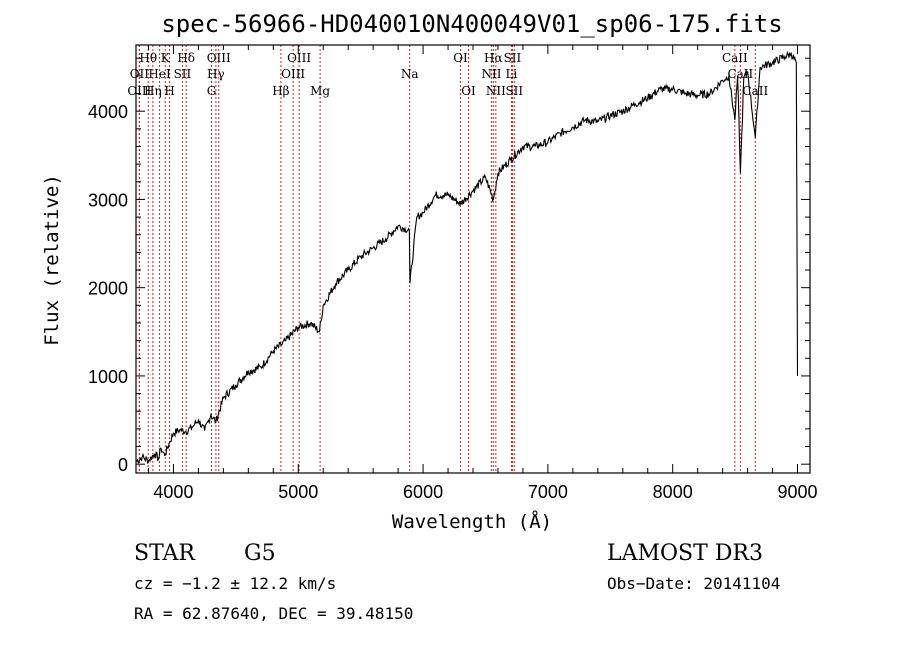 The image size is (900, 649). What do you see at coordinates (740, 74) in the screenshot?
I see `line-label-26: CaII` at bounding box center [740, 74].